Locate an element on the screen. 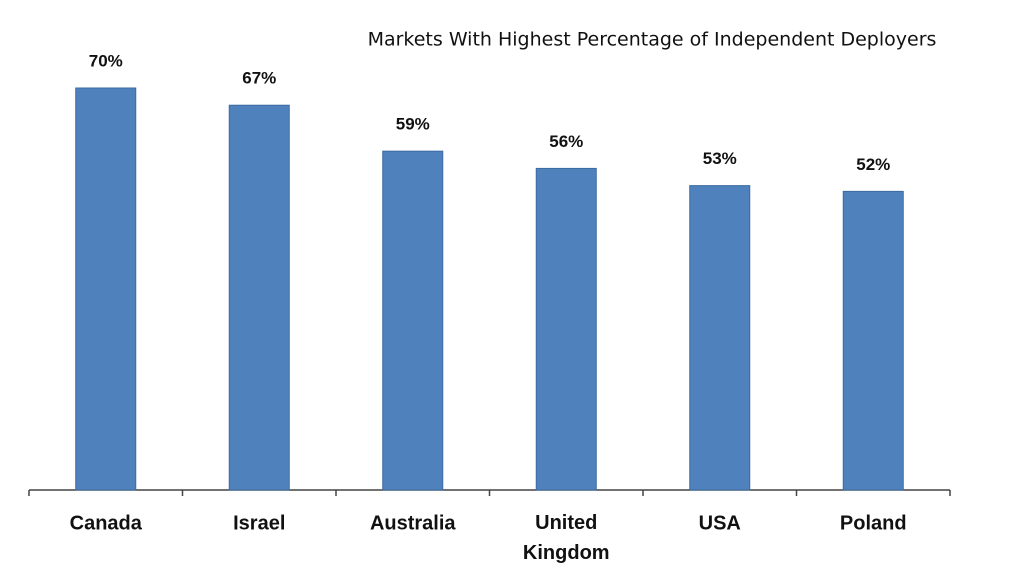 Image resolution: width=1024 pixels, height=582 pixels. value-label: 56% is located at coordinates (566, 141).